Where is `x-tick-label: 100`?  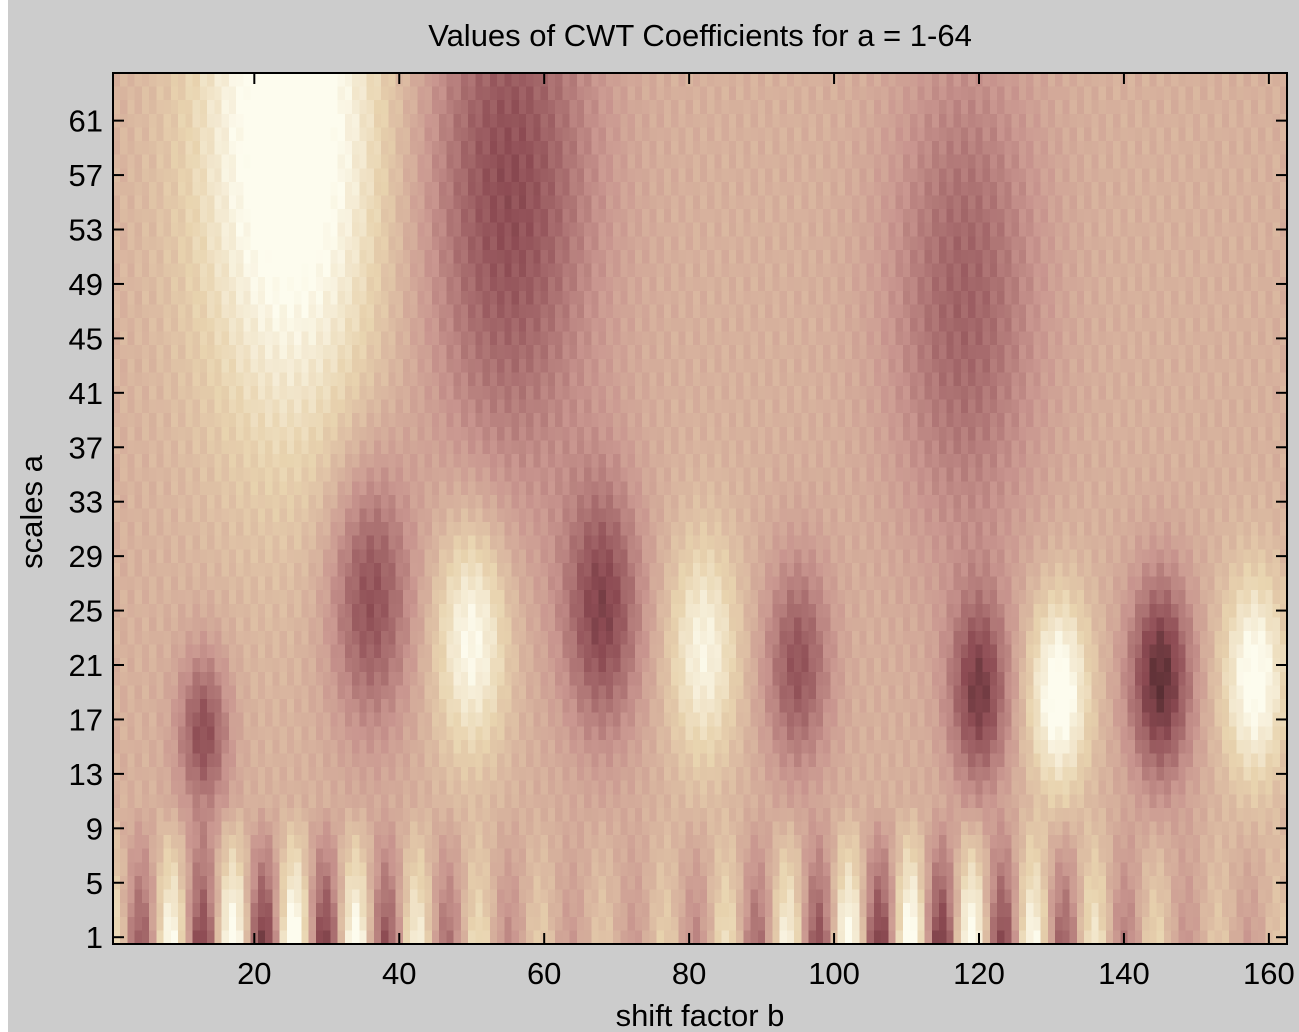
x-tick-label: 100 is located at coordinates (834, 973).